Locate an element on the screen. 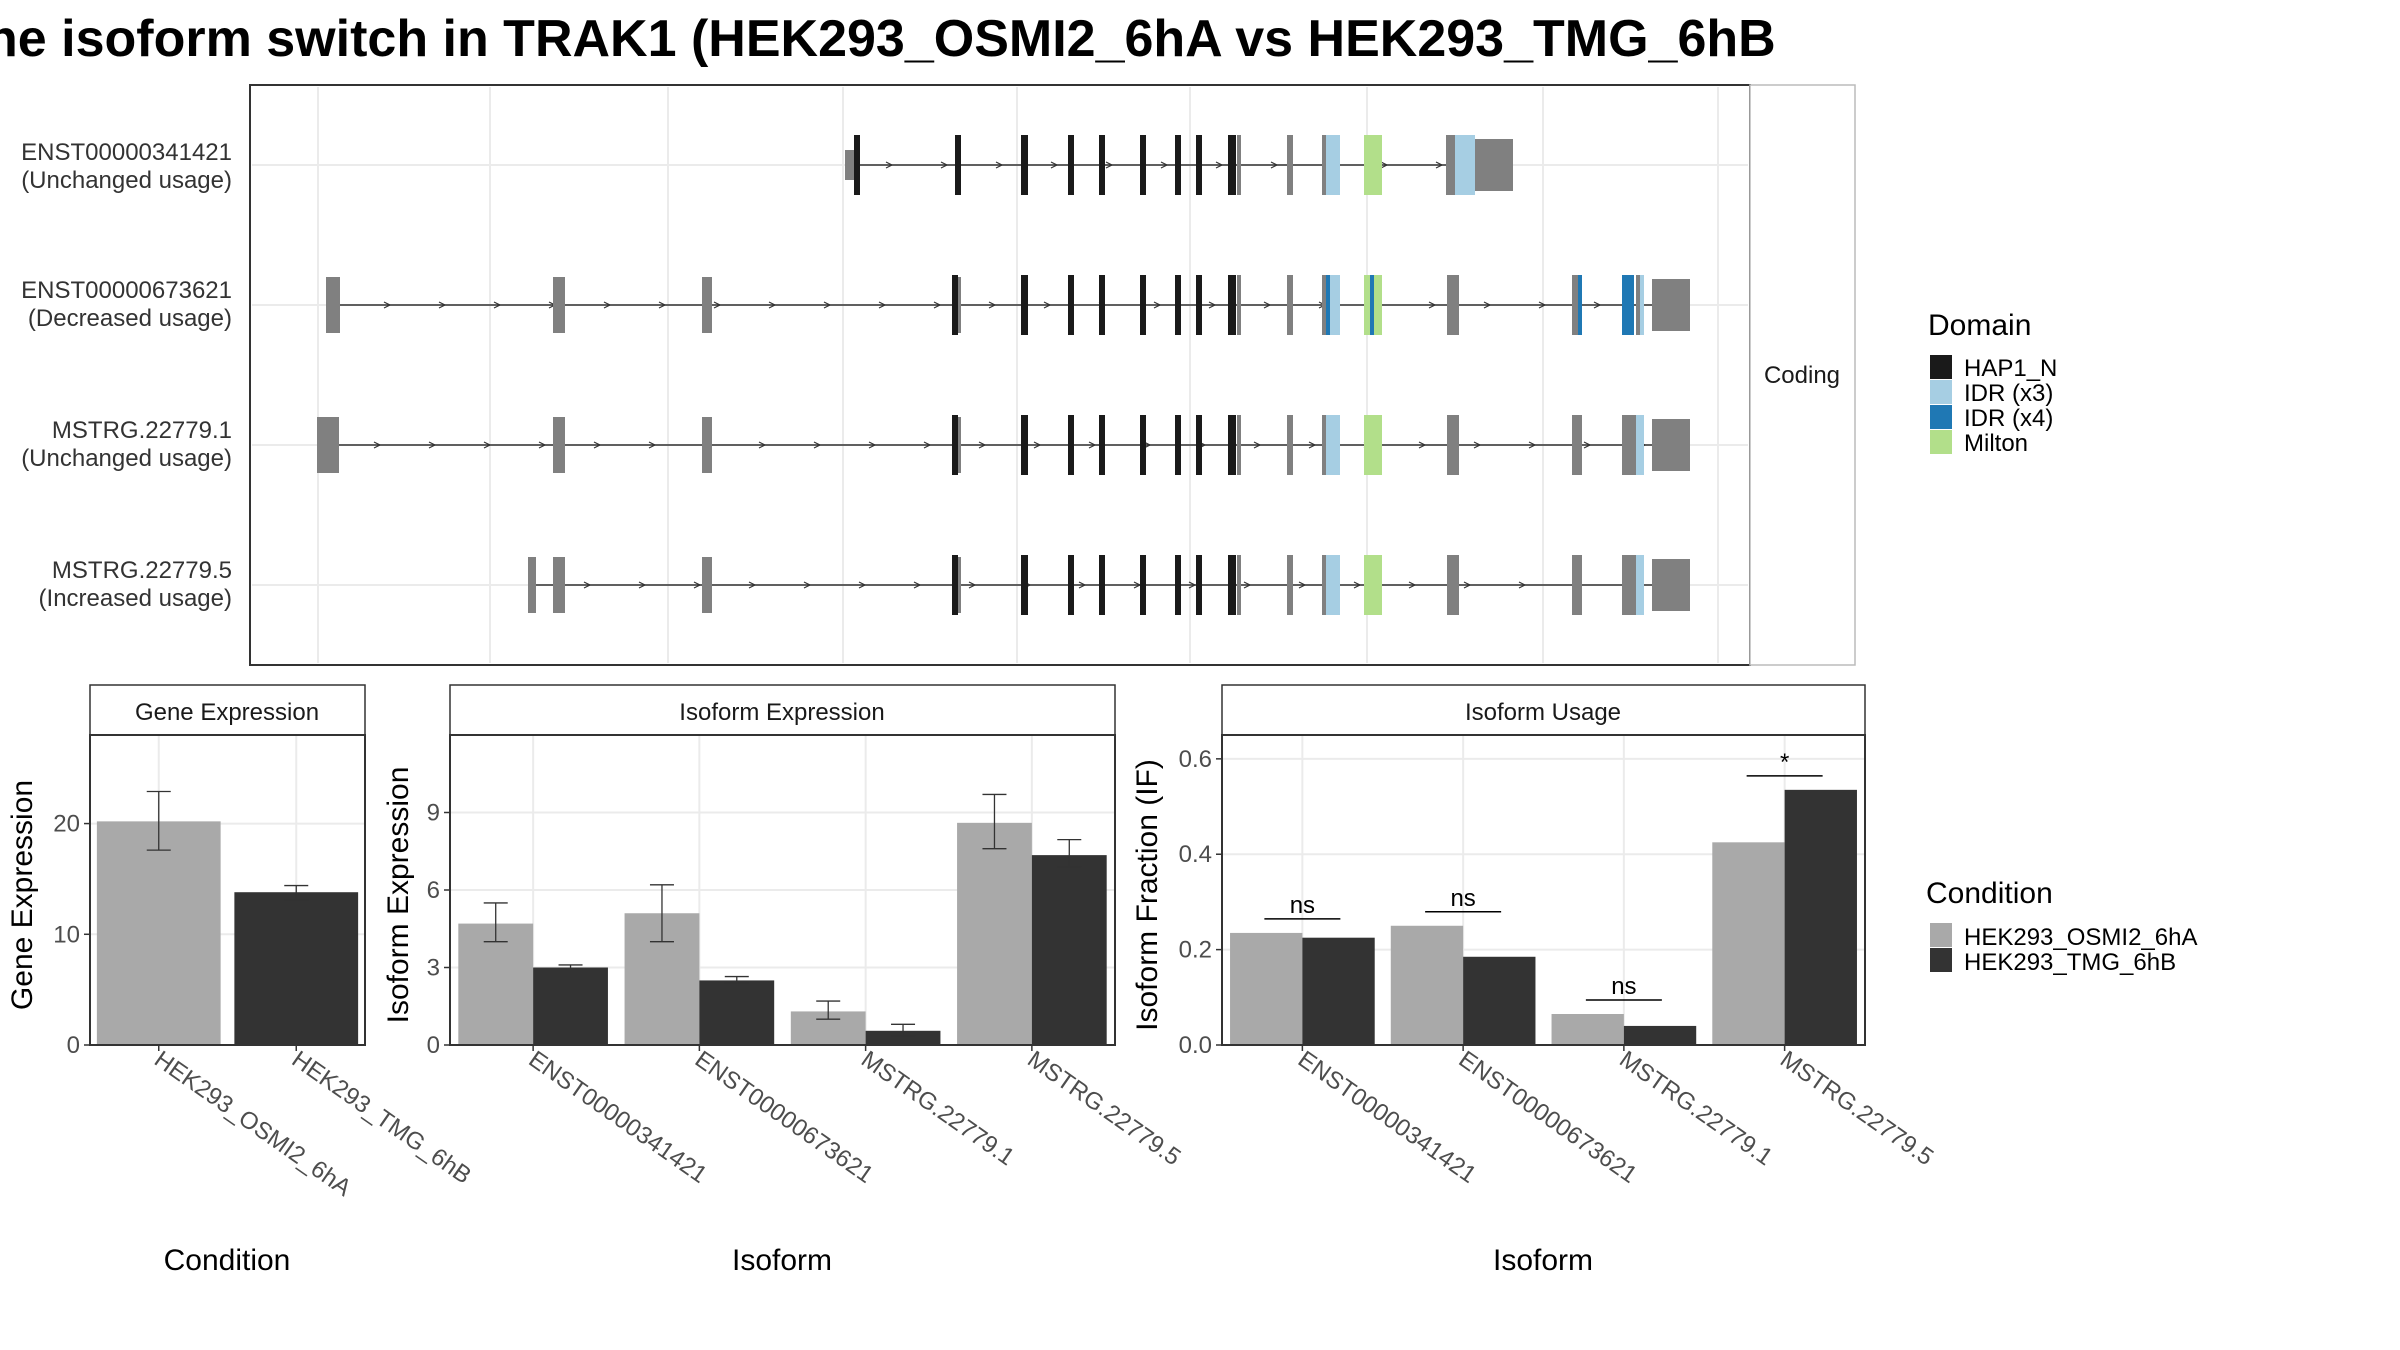 Image resolution: width=2400 pixels, height=1350 pixels. coding-strip is located at coordinates (1802, 375).